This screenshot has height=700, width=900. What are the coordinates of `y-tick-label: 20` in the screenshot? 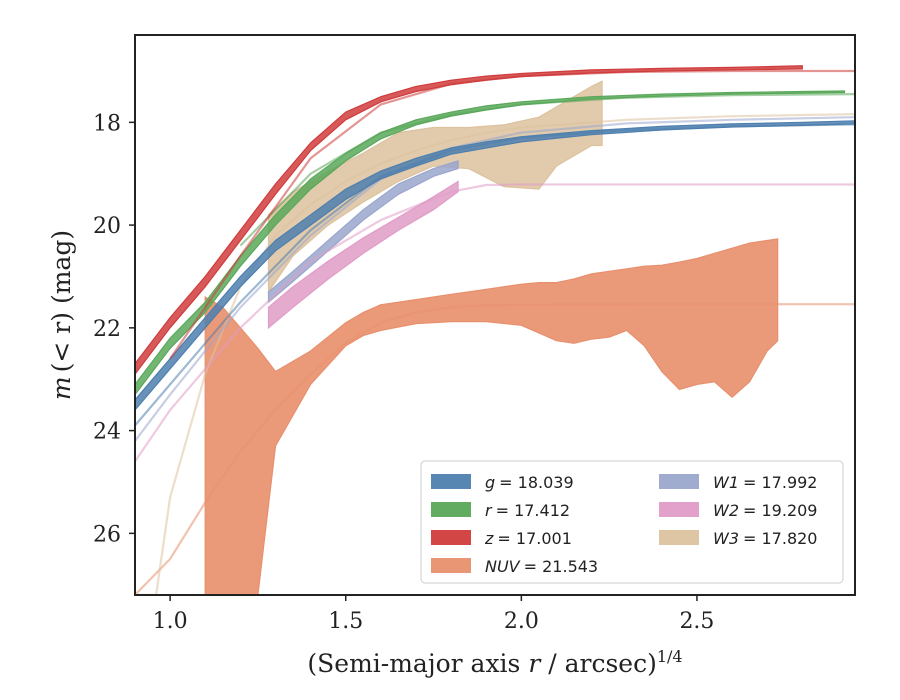 It's located at (107, 226).